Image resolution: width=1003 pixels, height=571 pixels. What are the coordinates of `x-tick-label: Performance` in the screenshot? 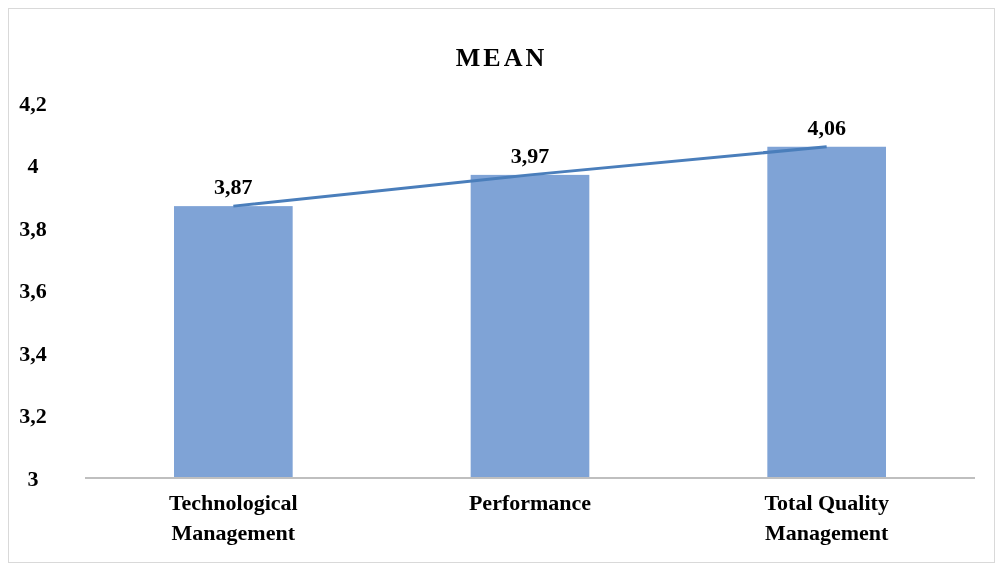 It's located at (530, 502).